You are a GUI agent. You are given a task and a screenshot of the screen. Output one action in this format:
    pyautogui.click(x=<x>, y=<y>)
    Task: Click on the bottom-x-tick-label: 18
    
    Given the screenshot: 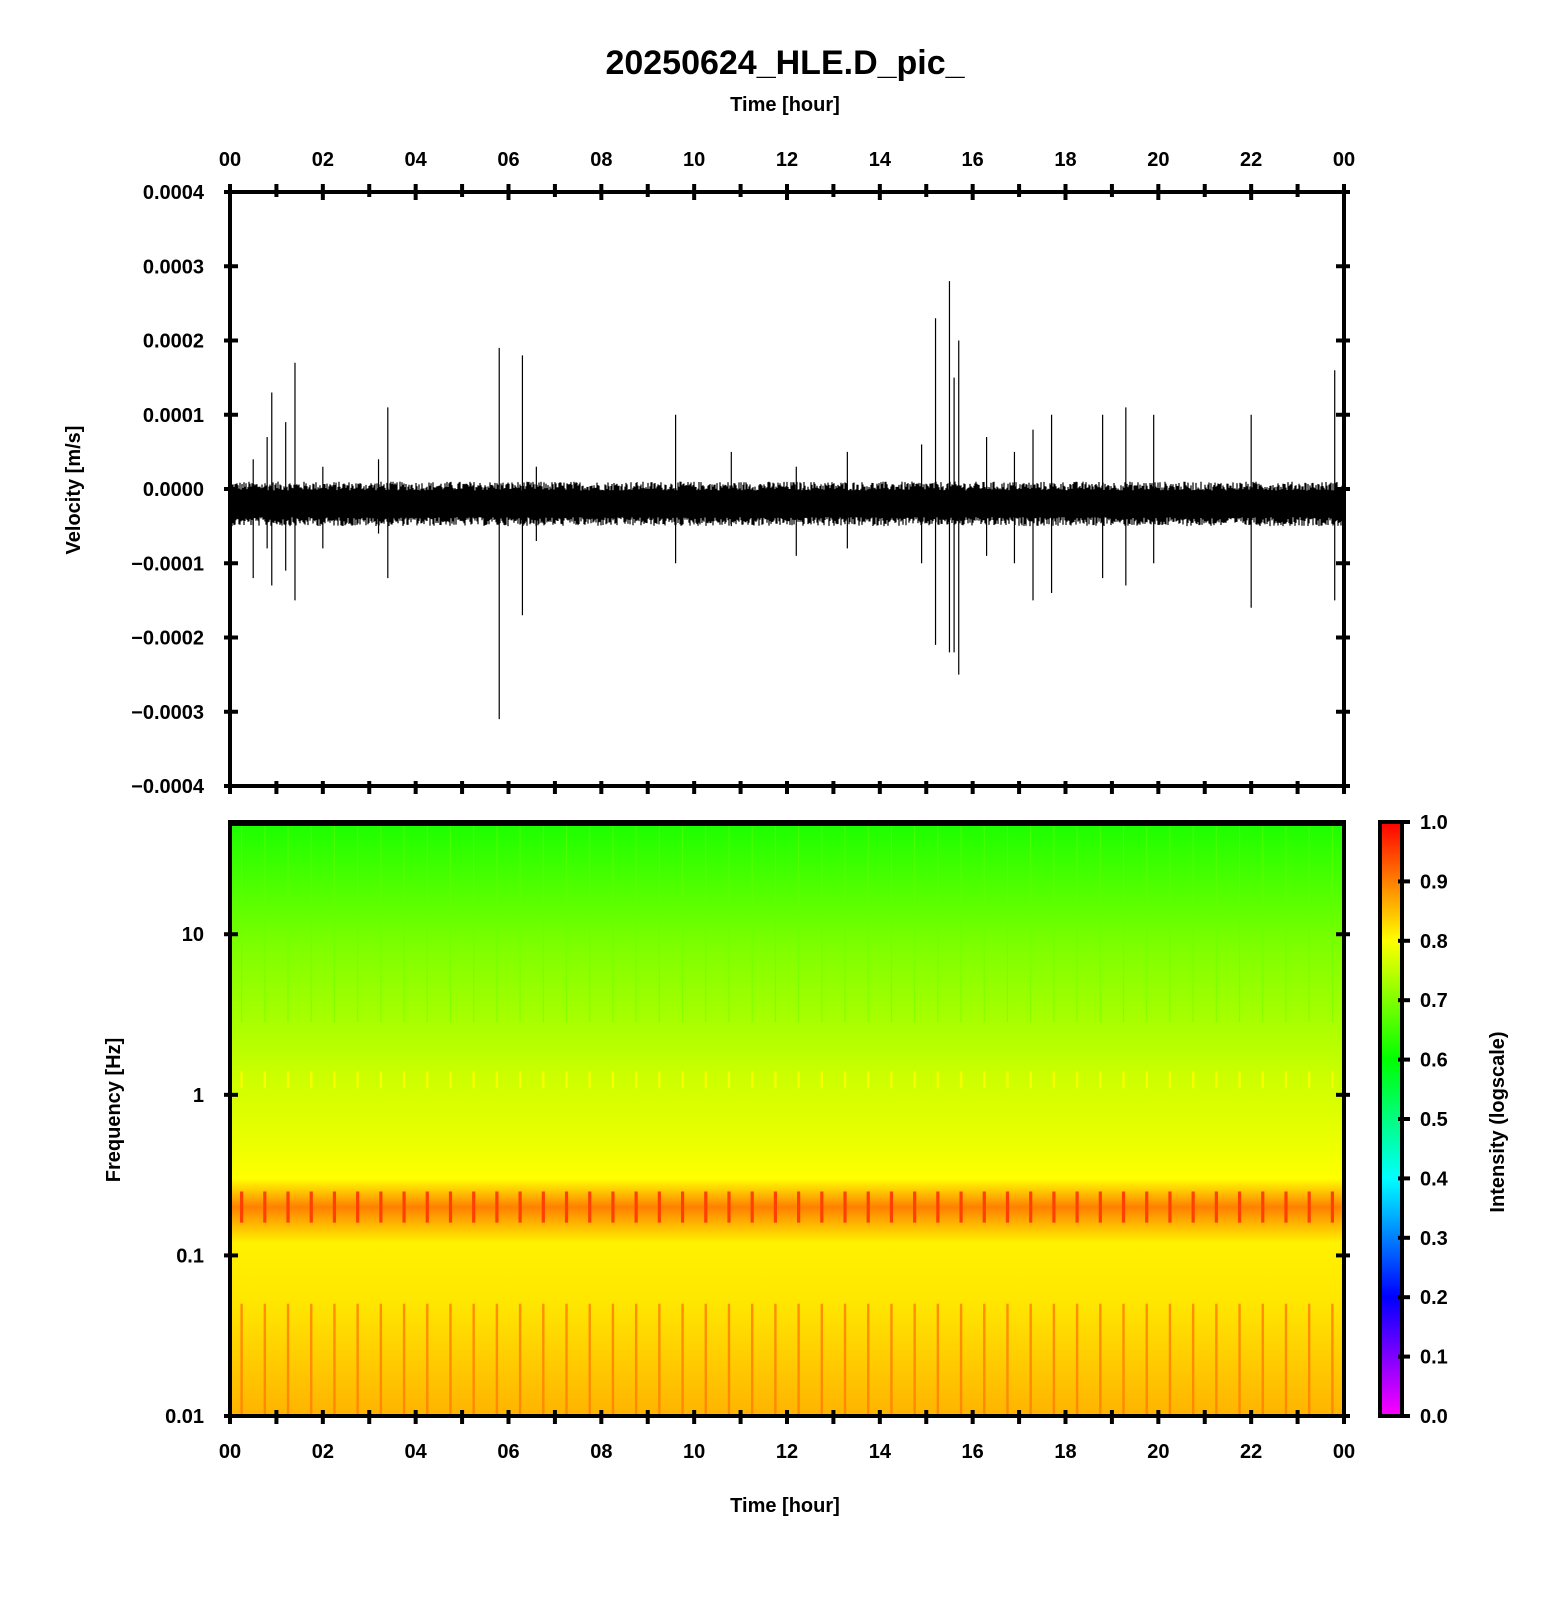 What is the action you would take?
    pyautogui.click(x=1065, y=1452)
    